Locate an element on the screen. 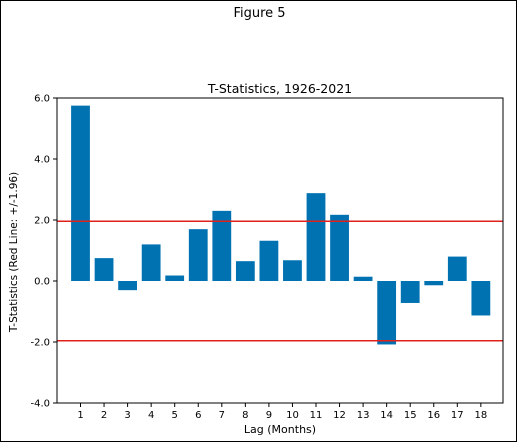  y-tick-label: 0.0 is located at coordinates (42, 282).